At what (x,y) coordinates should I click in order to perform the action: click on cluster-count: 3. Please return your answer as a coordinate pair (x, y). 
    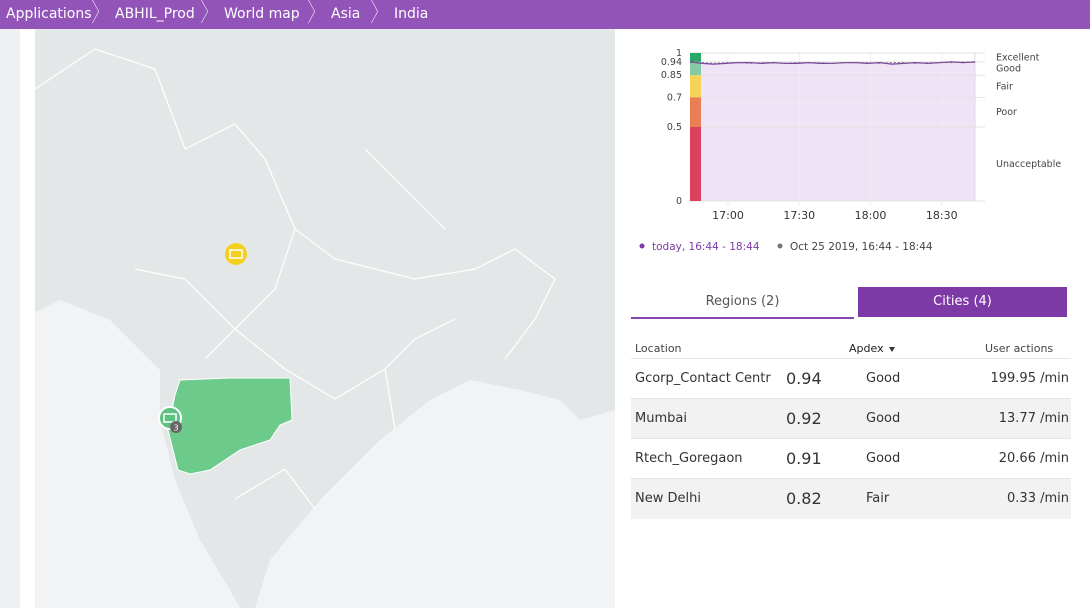
    Looking at the image, I should click on (175, 428).